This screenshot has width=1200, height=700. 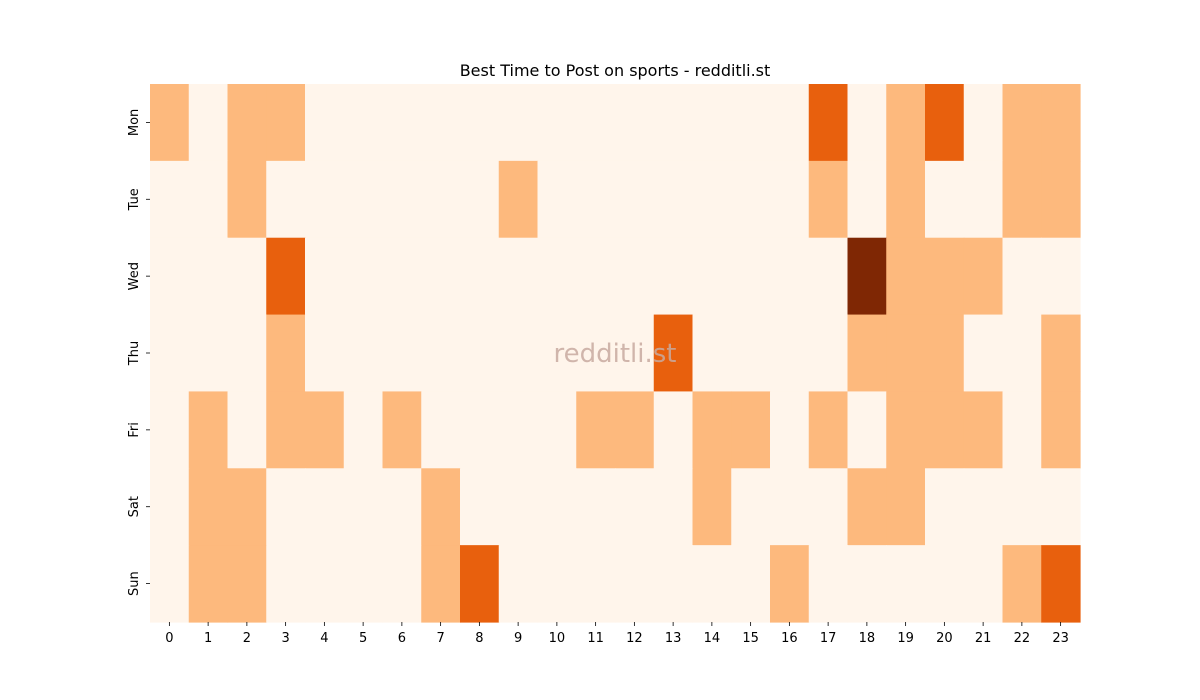 I want to click on y-tick-label: Tue, so click(x=134, y=199).